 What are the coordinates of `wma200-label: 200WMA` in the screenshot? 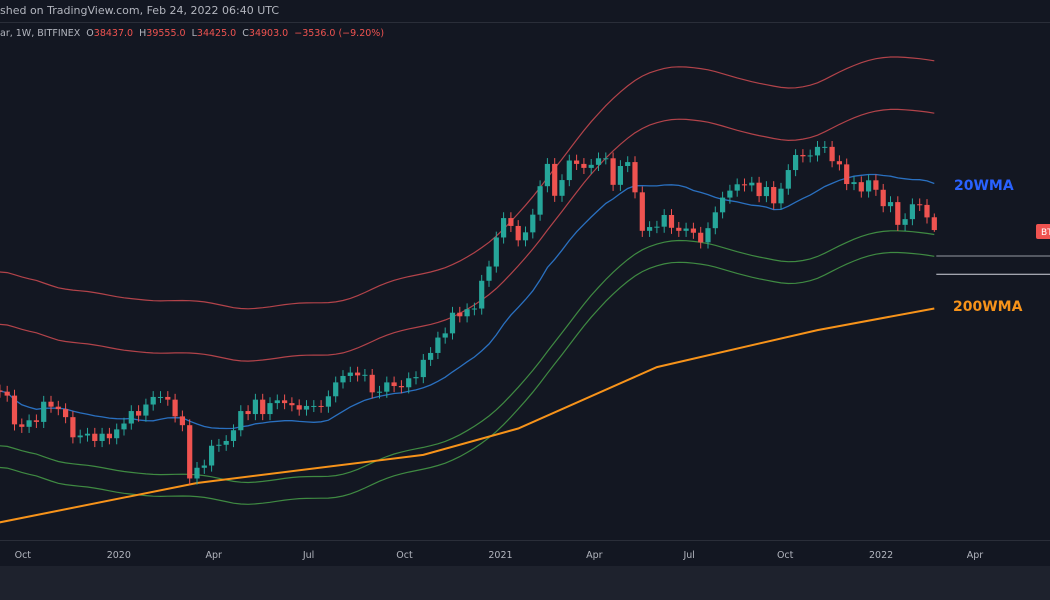 It's located at (988, 307).